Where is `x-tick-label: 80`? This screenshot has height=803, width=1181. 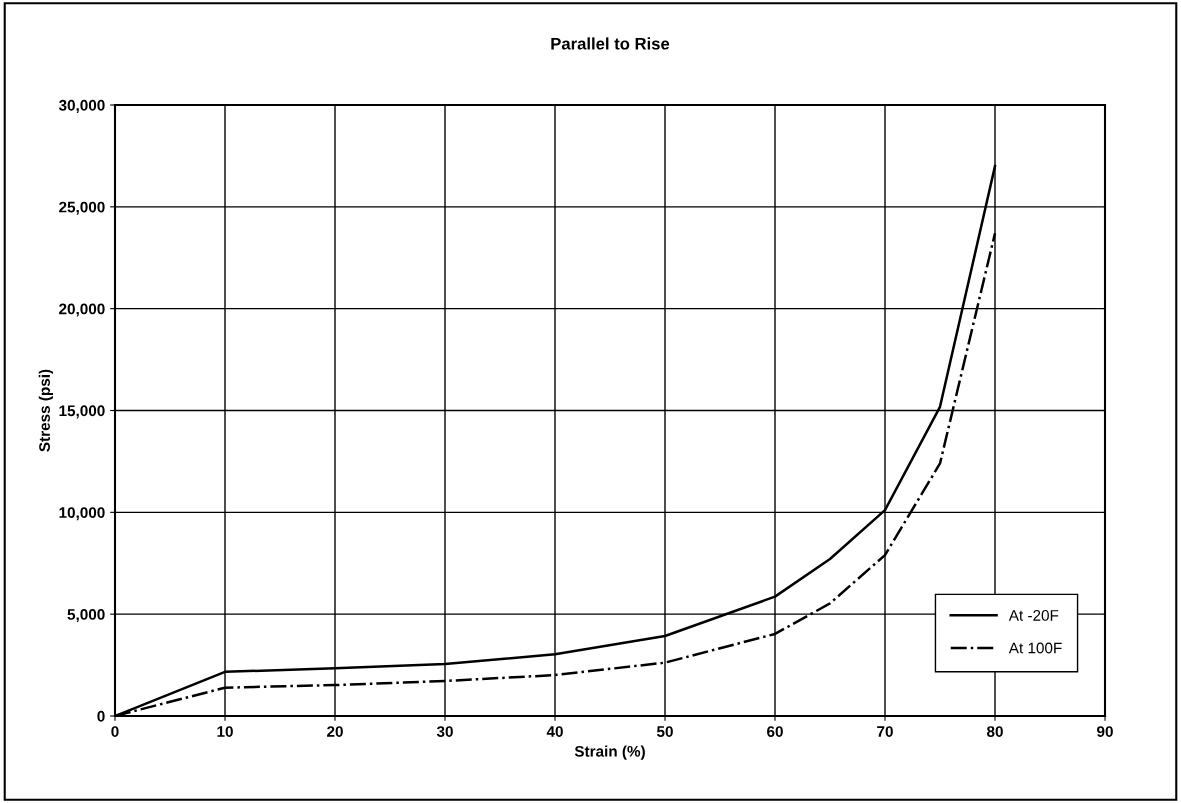
x-tick-label: 80 is located at coordinates (994, 731).